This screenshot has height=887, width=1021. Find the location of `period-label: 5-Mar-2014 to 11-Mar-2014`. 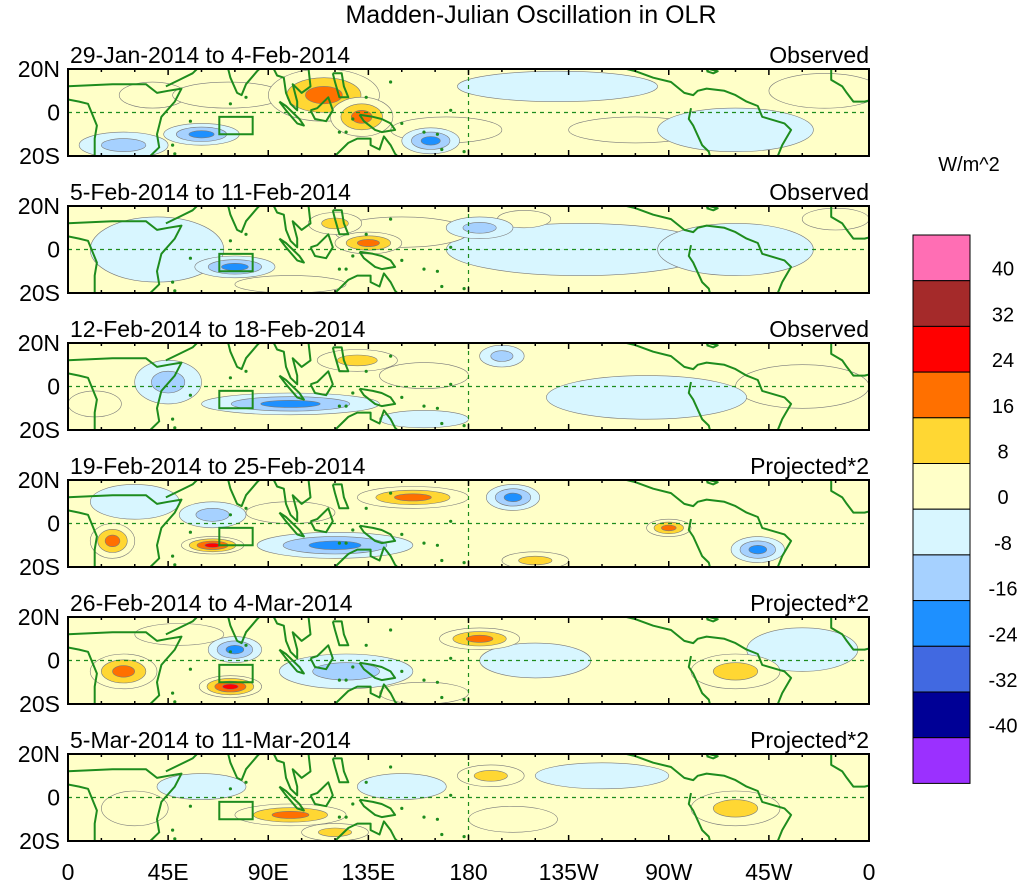

period-label: 5-Mar-2014 to 11-Mar-2014 is located at coordinates (210, 740).